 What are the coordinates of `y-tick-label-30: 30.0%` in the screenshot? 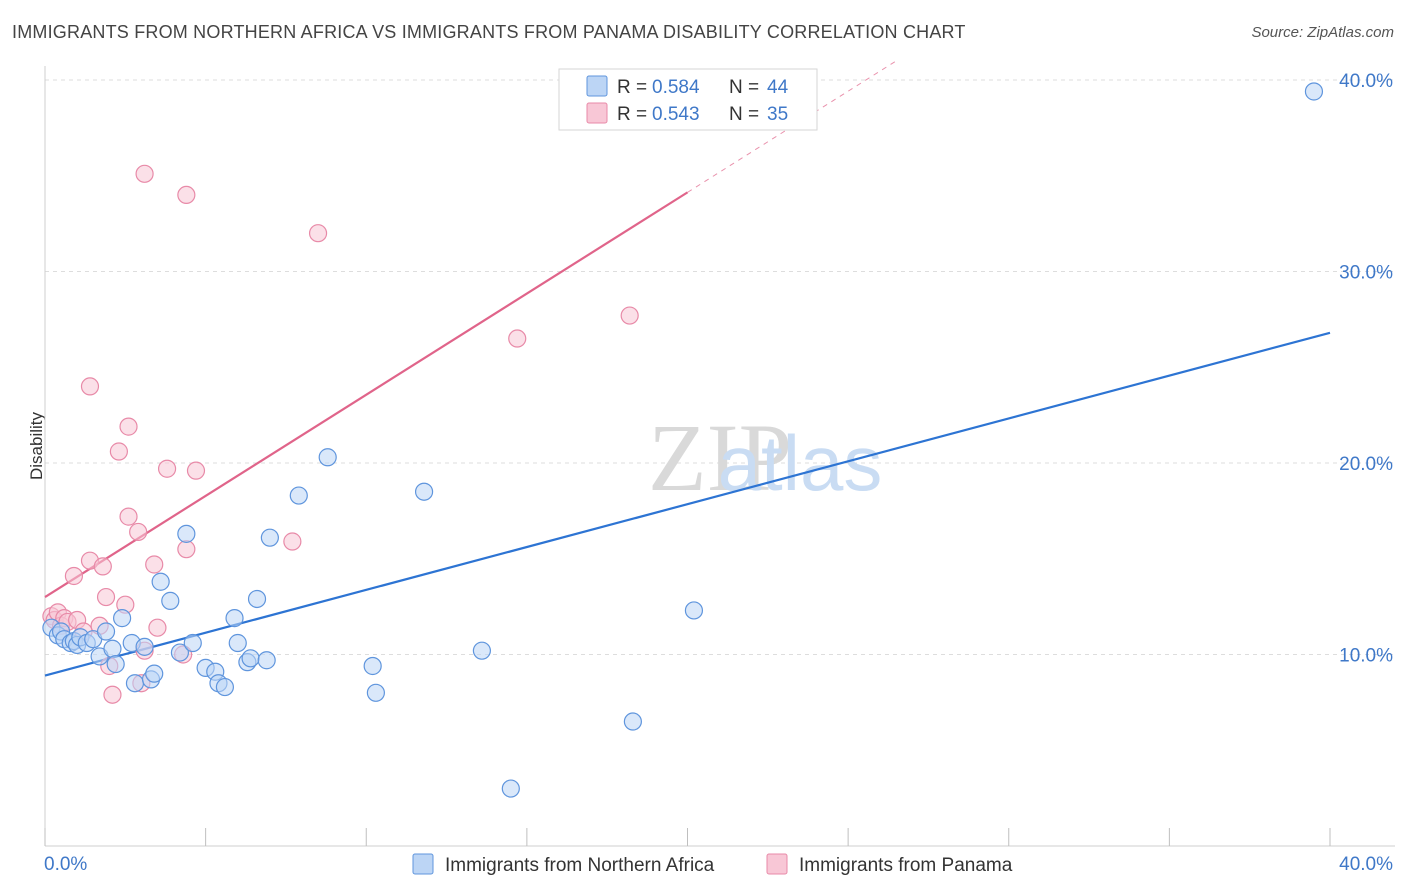 It's located at (1366, 273).